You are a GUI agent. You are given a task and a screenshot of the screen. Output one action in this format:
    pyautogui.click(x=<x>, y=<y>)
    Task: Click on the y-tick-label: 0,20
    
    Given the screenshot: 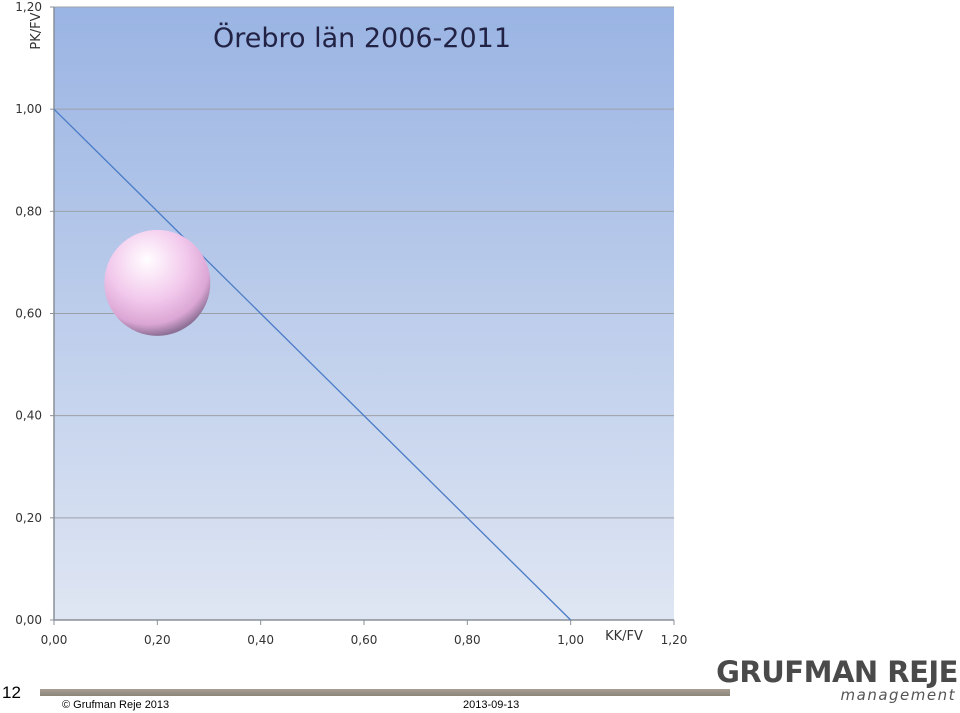 What is the action you would take?
    pyautogui.click(x=28, y=518)
    